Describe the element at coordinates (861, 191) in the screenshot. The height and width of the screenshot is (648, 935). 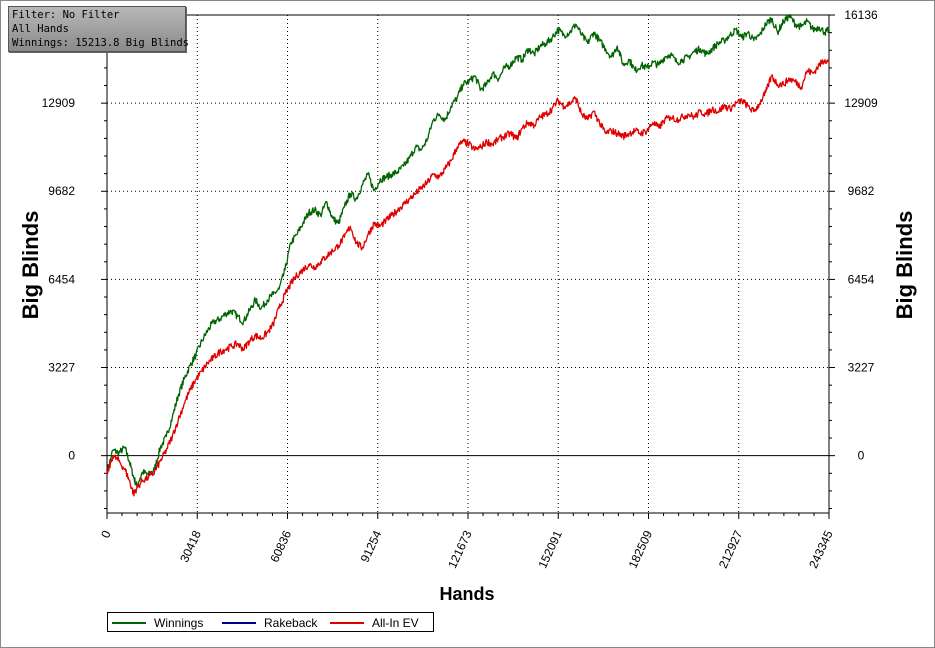
I see `y-tick-label-right: 9682` at that location.